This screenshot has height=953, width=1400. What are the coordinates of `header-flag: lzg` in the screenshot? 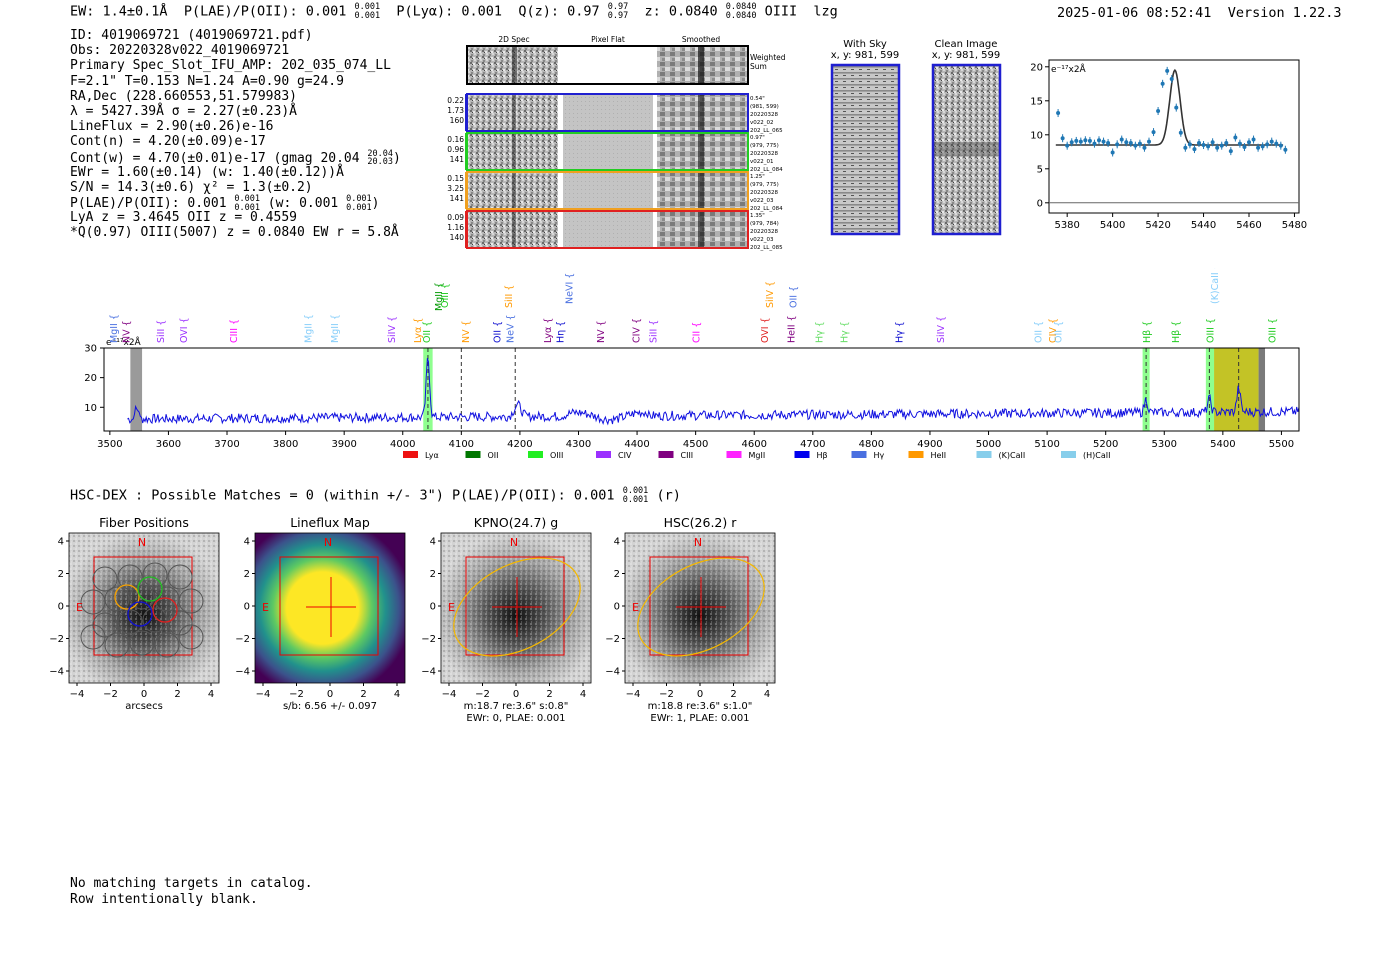 It's located at (825, 11).